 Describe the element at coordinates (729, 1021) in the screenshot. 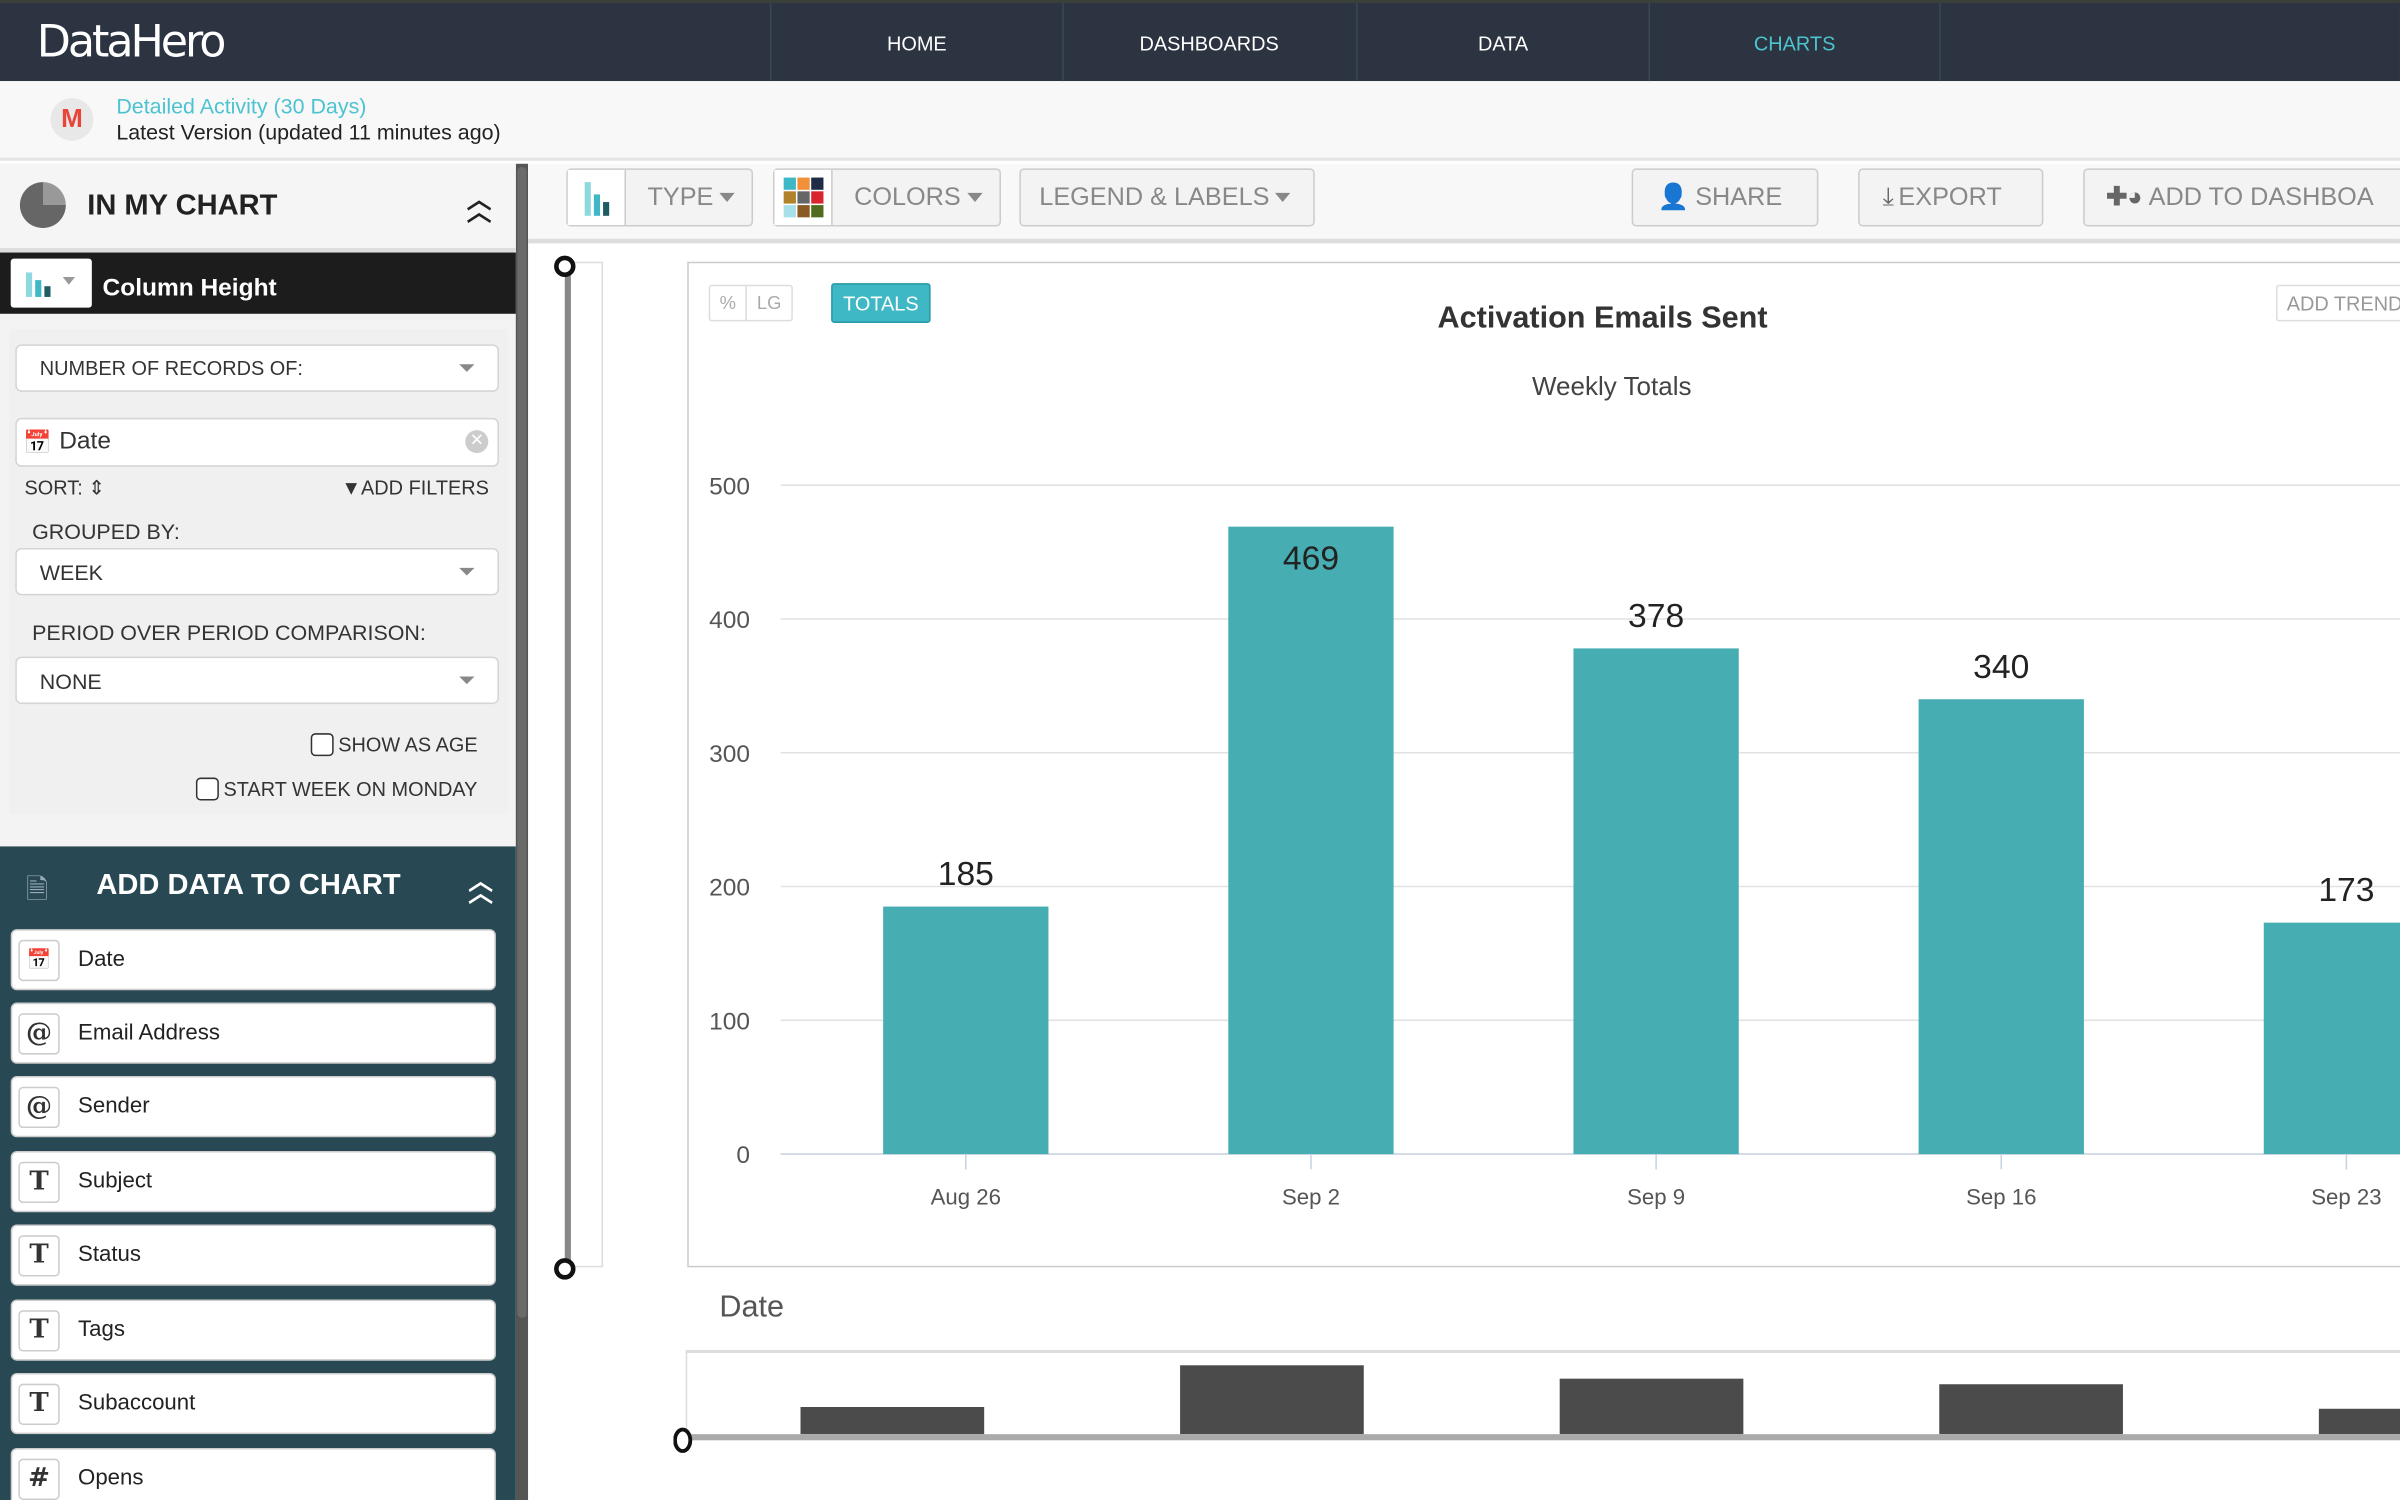

I see `y-tick-label: 100` at that location.